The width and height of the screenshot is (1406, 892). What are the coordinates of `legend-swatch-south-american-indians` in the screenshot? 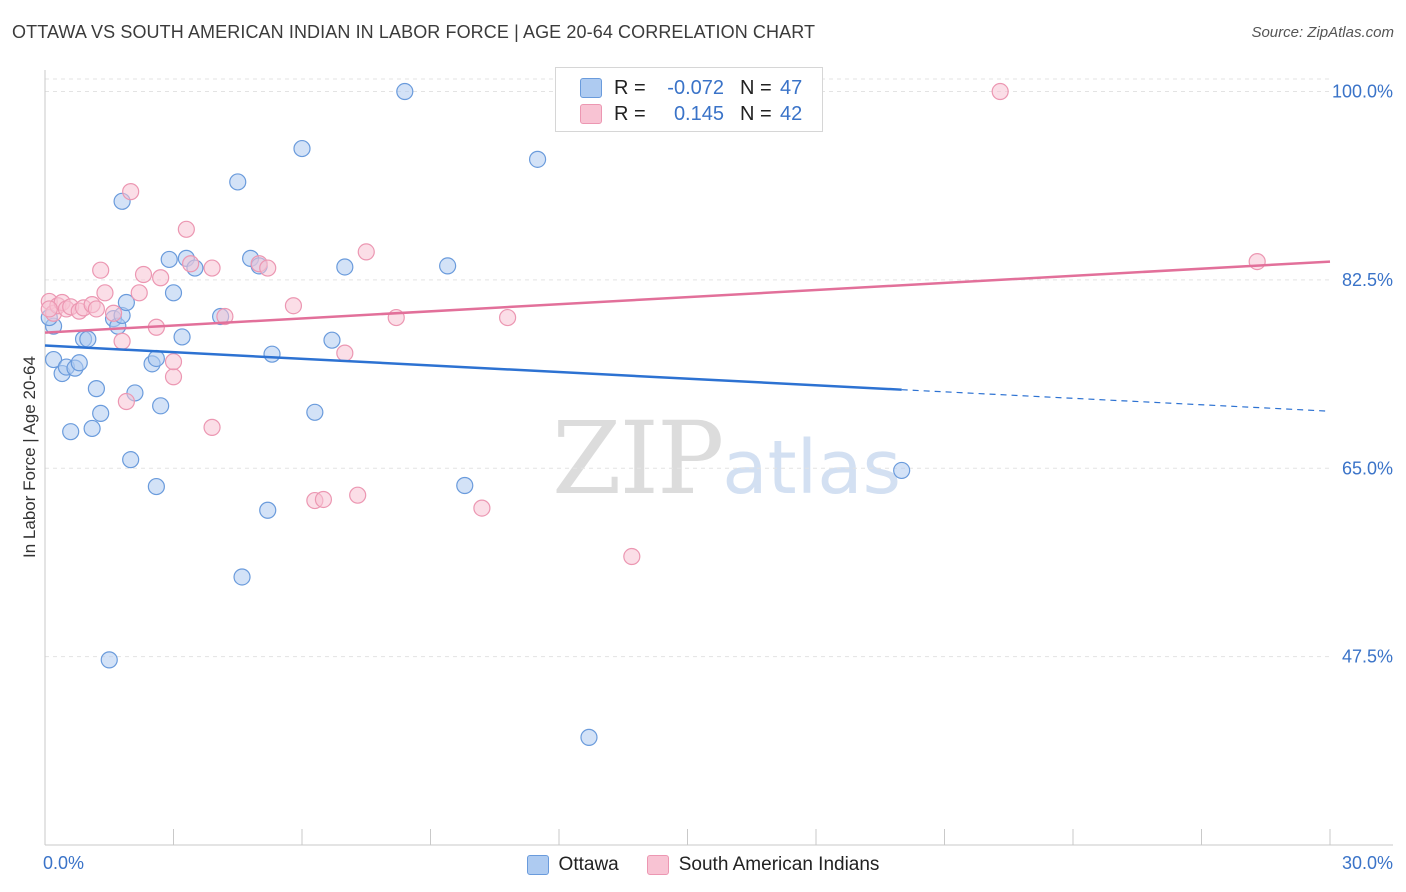 It's located at (591, 114).